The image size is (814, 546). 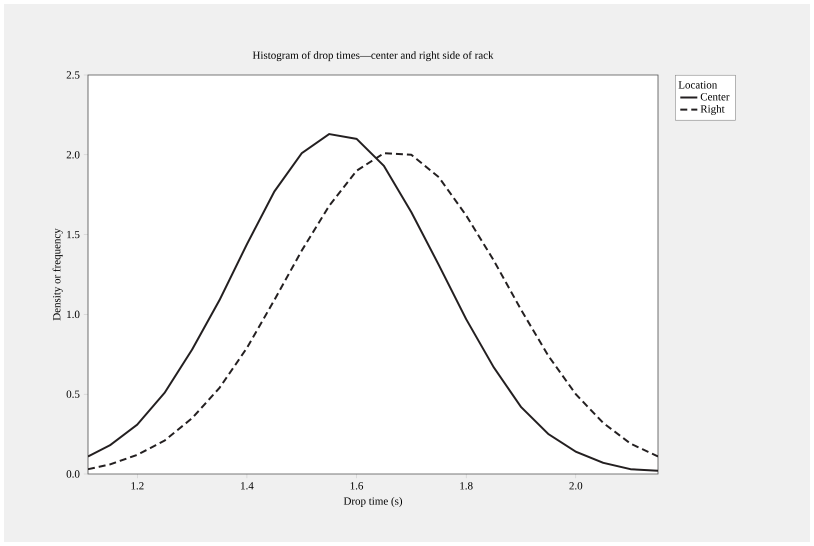 What do you see at coordinates (73, 75) in the screenshot?
I see `y-tick-label: 2.5` at bounding box center [73, 75].